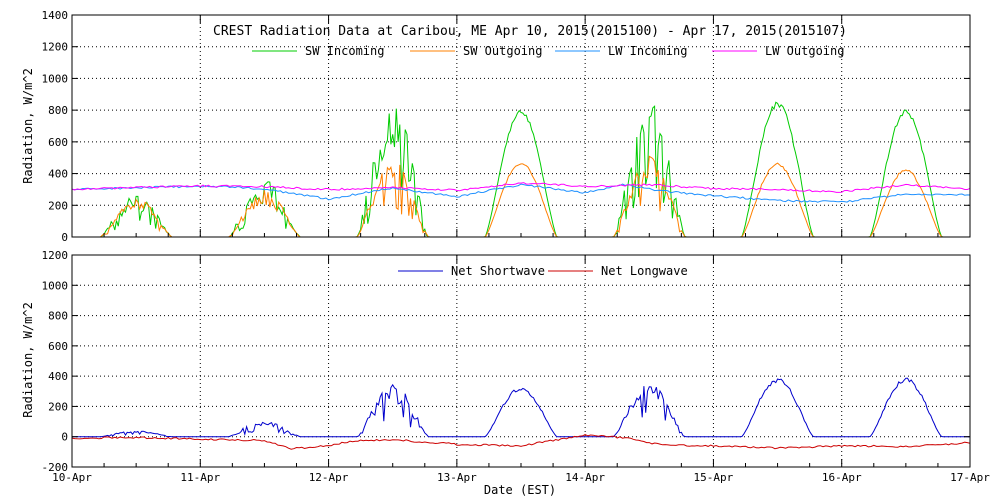  What do you see at coordinates (329, 477) in the screenshot?
I see `x-tick-label: 12-Apr` at bounding box center [329, 477].